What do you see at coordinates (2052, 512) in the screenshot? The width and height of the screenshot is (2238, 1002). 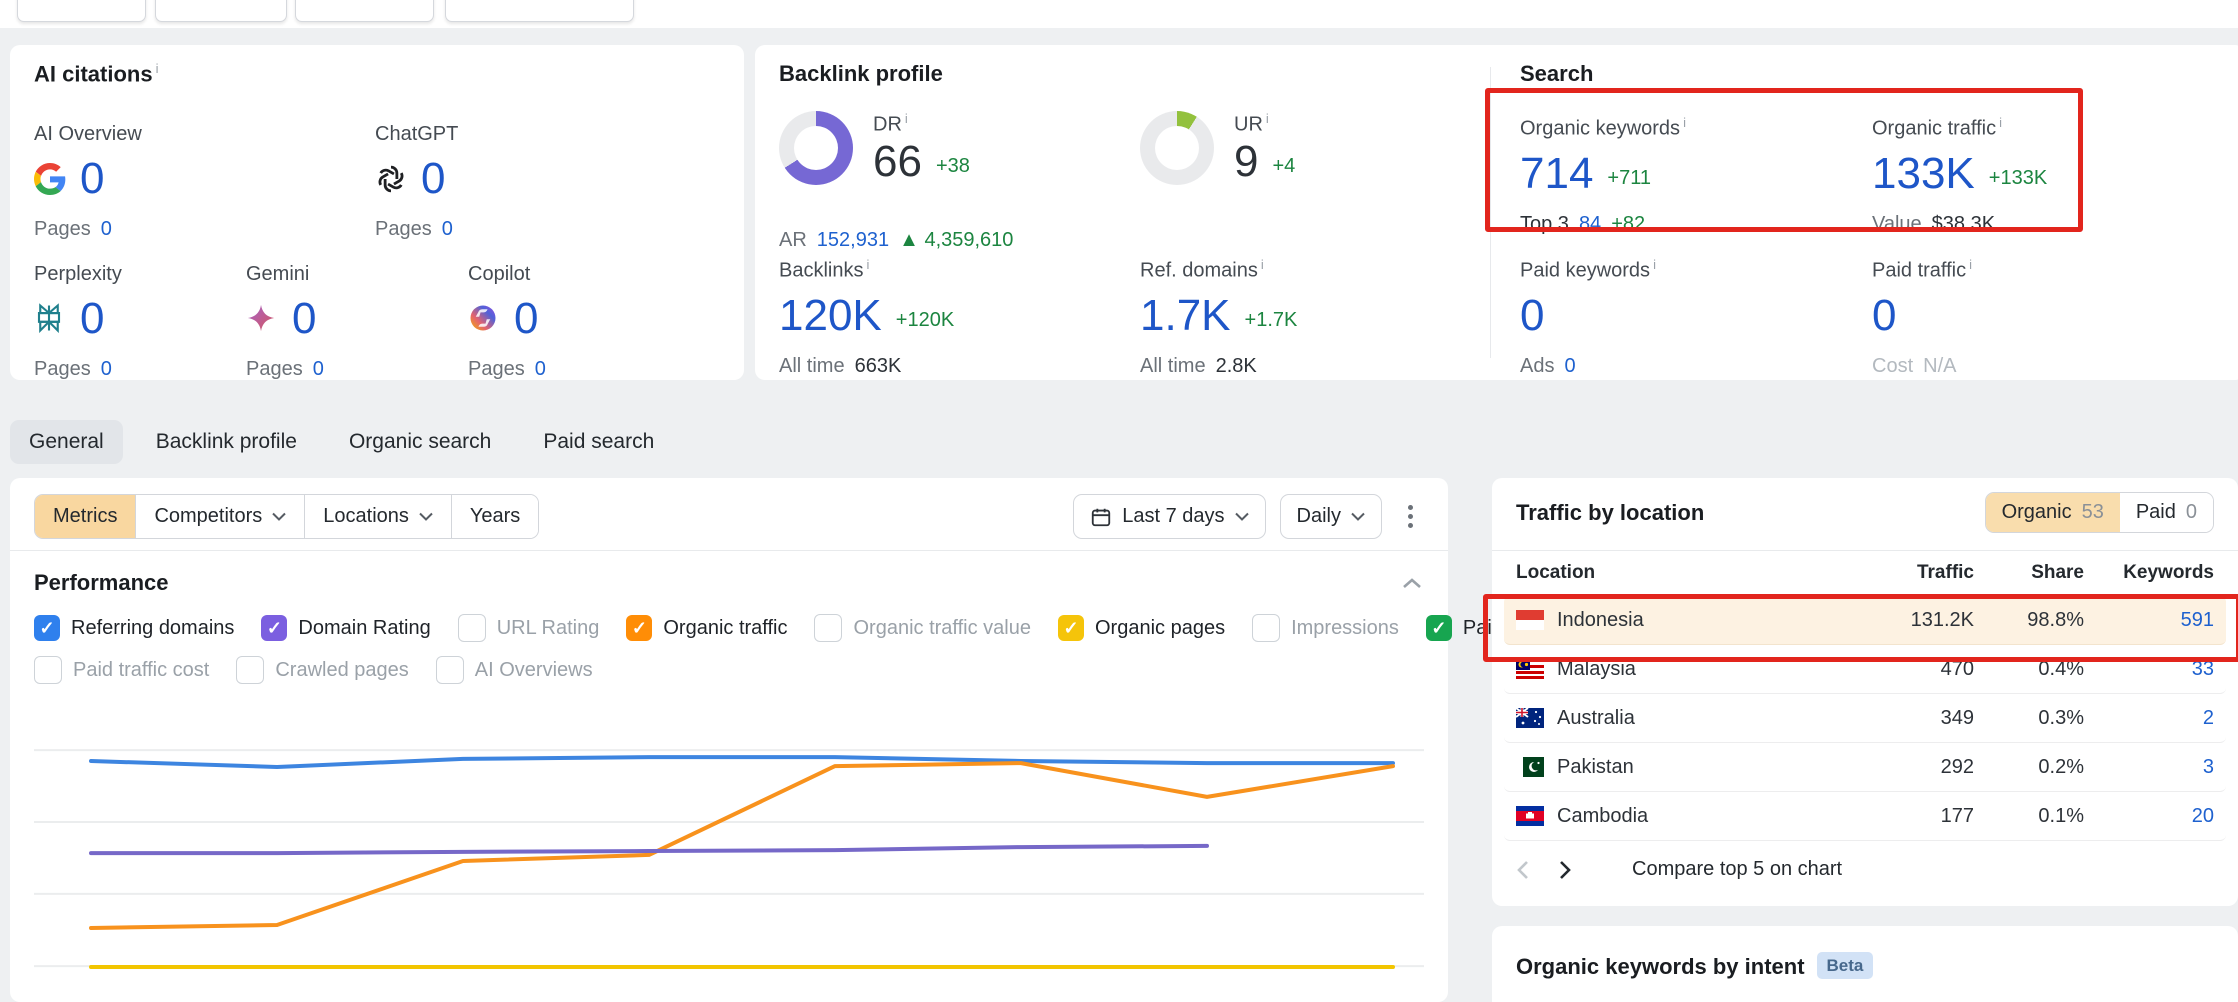 I see `toggle-organic: Organic 53` at bounding box center [2052, 512].